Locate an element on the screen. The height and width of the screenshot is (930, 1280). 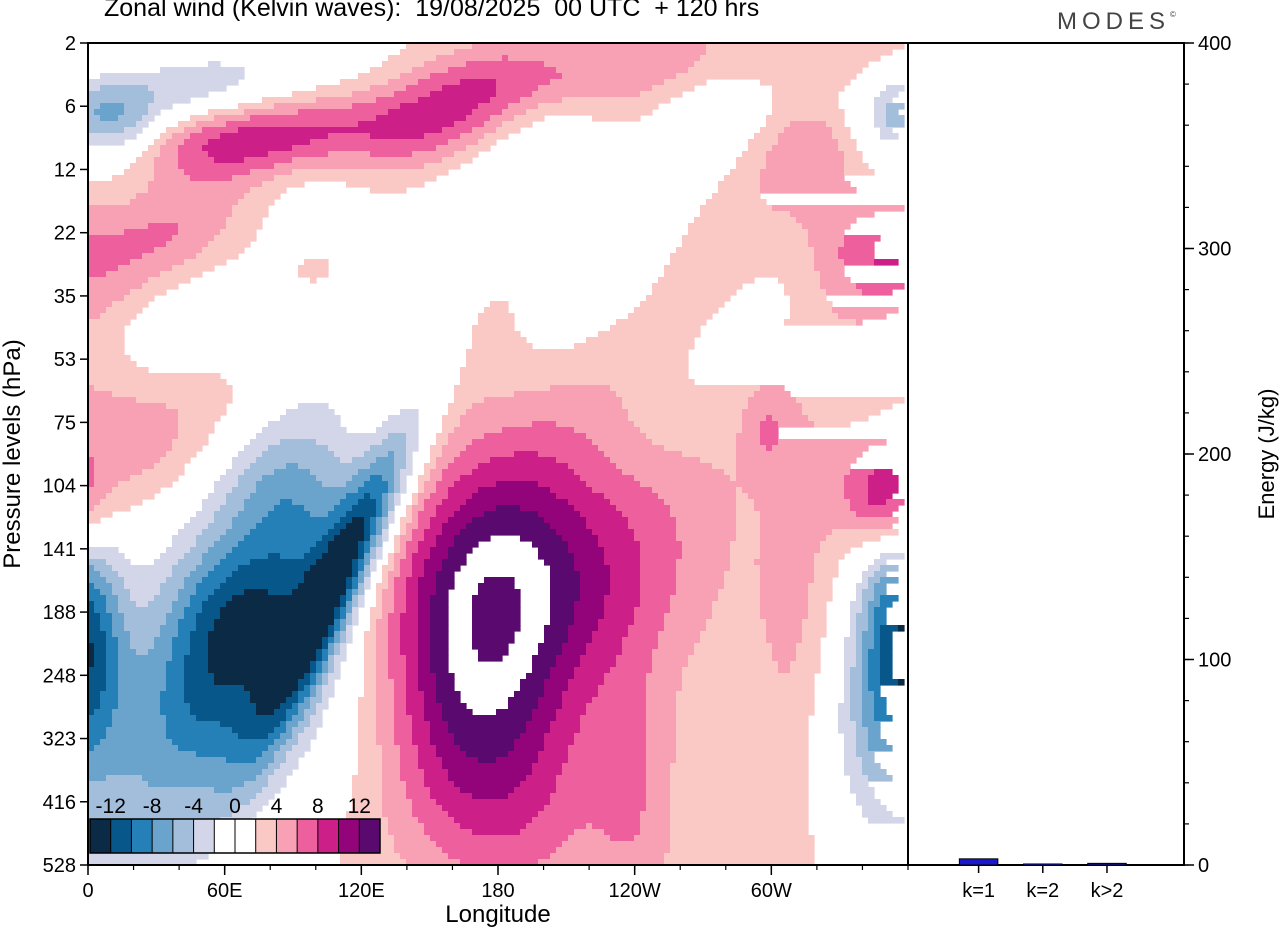
colorbar-tick-label: -4 is located at coordinates (193, 806).